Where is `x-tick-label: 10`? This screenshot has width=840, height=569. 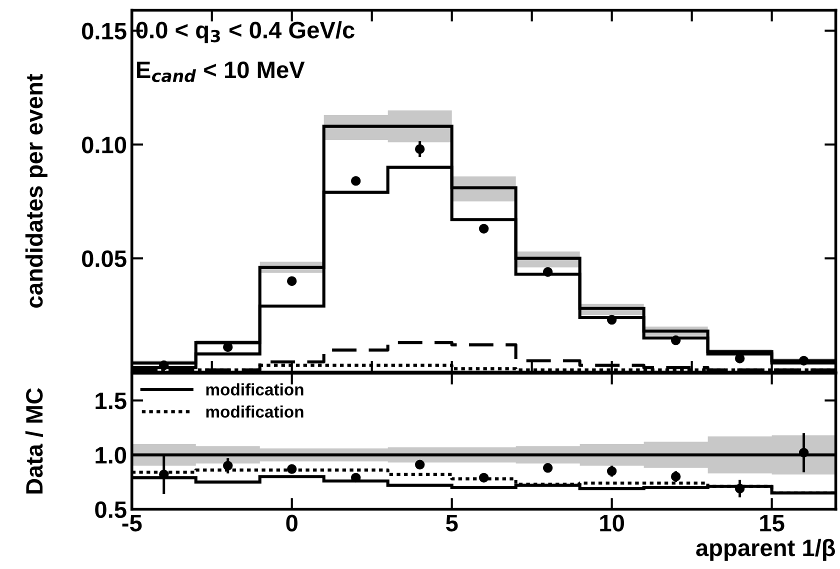 x-tick-label: 10 is located at coordinates (612, 523).